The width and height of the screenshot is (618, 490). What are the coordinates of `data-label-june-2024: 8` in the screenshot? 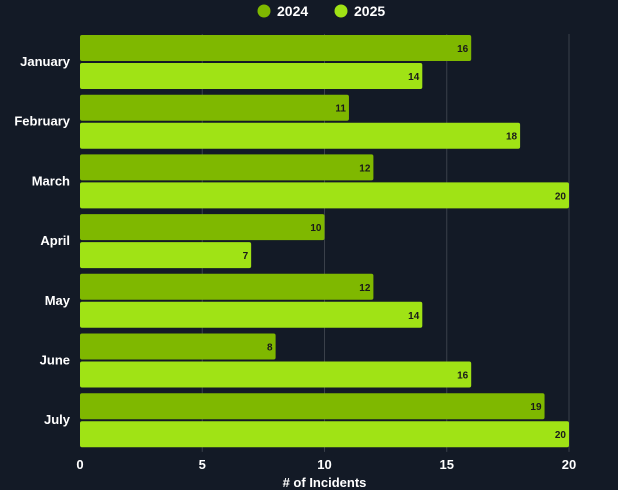 It's located at (270, 348).